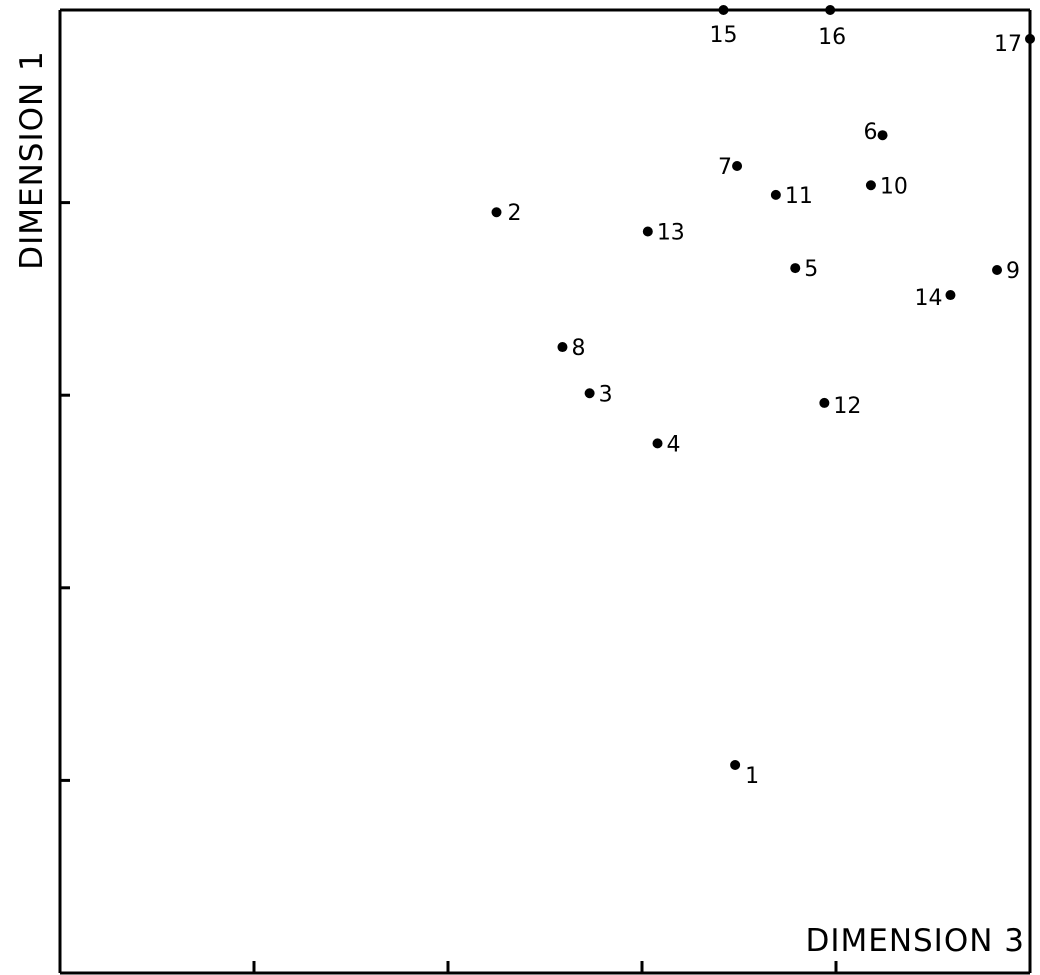 This screenshot has width=1040, height=975. I want to click on point-label-1: 1, so click(752, 776).